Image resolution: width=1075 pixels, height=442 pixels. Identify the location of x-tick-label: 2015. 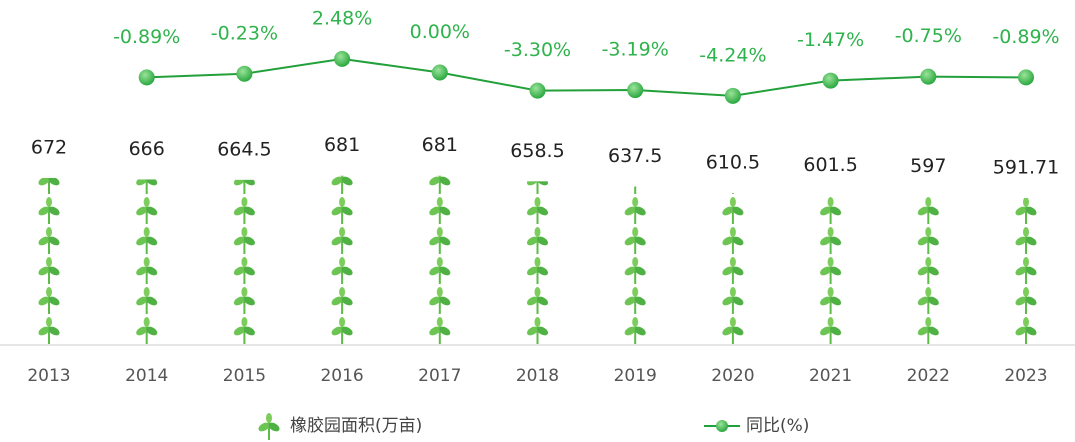
(244, 376).